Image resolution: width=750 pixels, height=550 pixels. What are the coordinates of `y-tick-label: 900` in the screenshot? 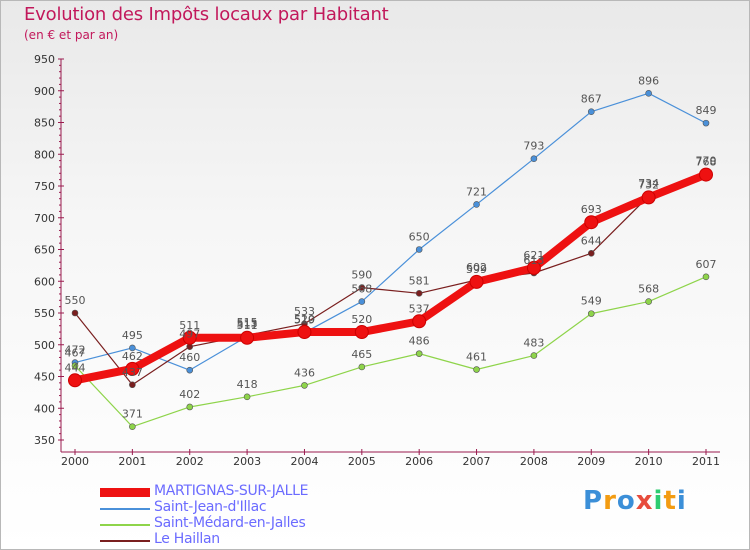 It's located at (44, 91).